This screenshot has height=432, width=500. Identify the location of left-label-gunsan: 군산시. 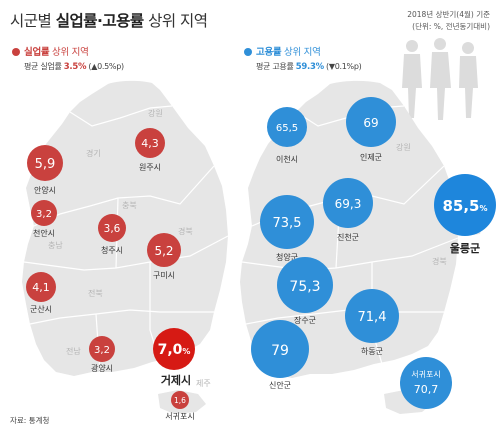
(41, 309).